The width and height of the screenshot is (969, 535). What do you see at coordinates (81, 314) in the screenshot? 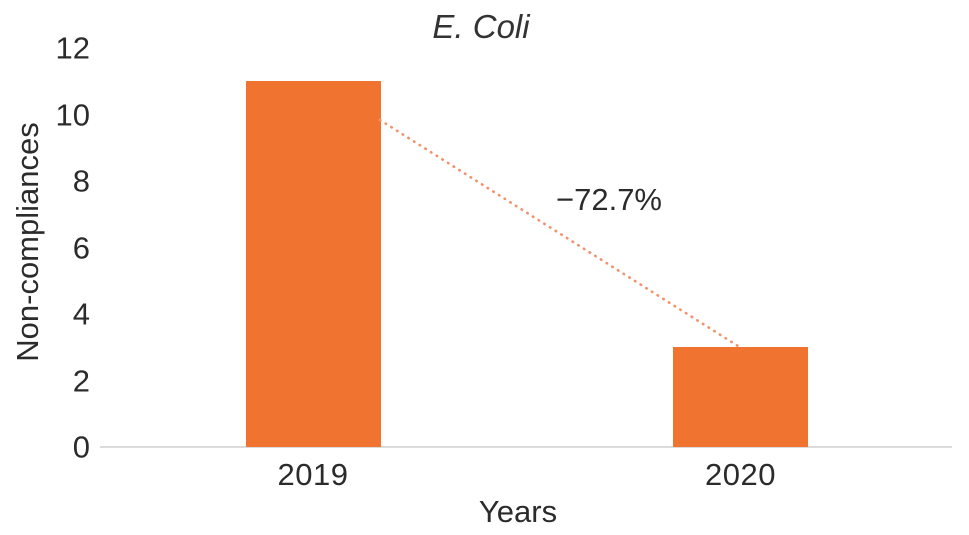
I see `y-tick-label: 4` at bounding box center [81, 314].